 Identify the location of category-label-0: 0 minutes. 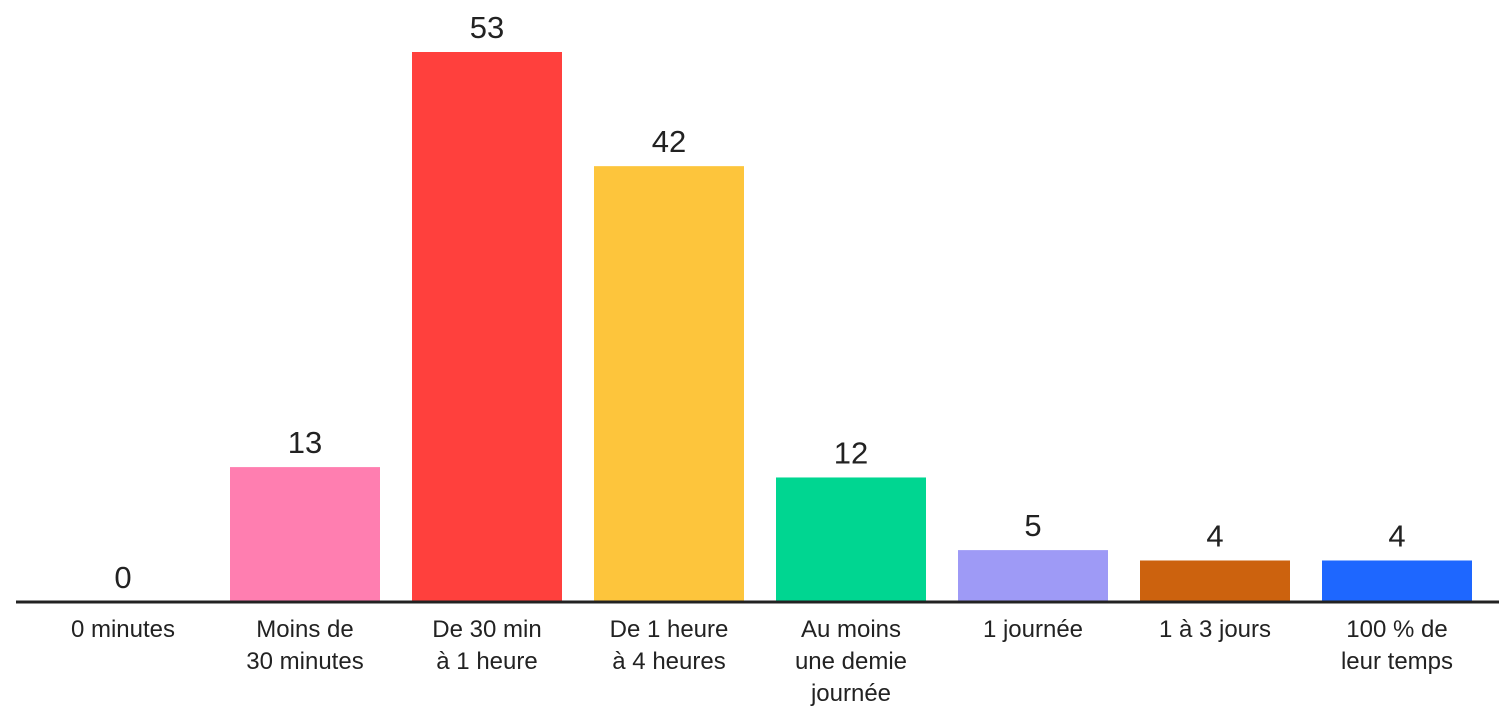
(123, 629).